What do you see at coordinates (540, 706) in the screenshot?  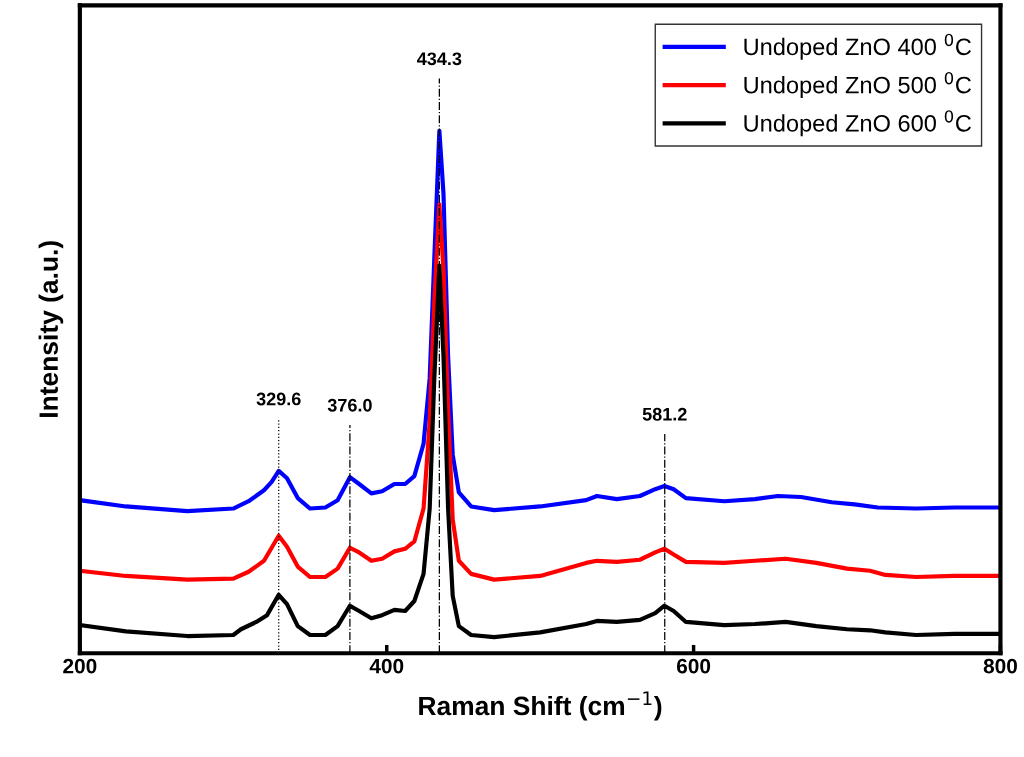 I see `x-axis-title: Raman Shift (cm$^{−1}$)` at bounding box center [540, 706].